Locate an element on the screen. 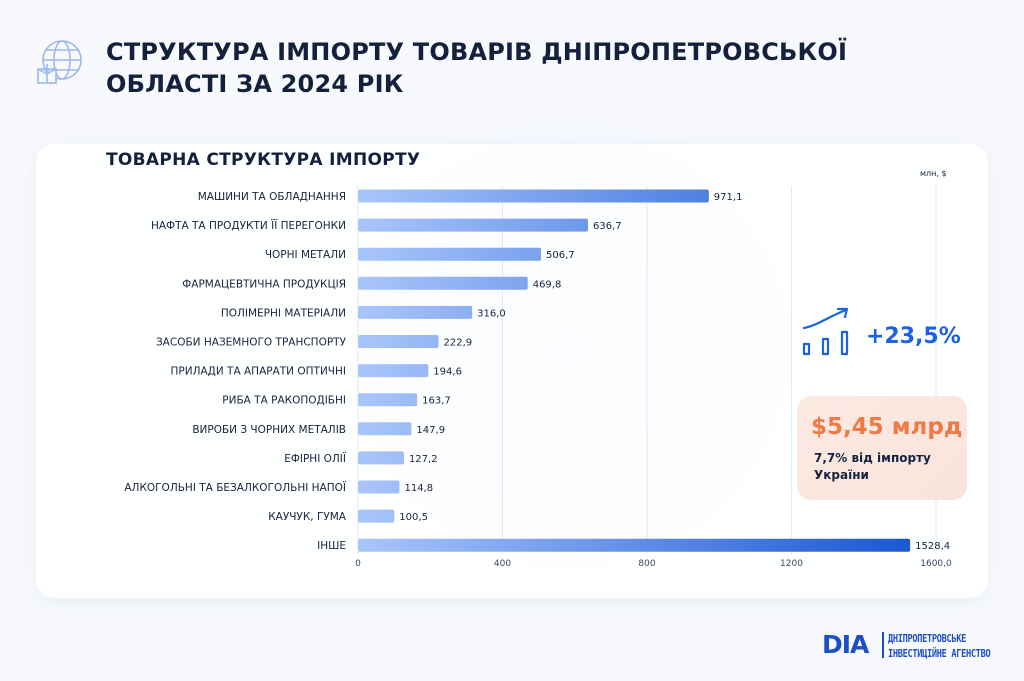  growth-value: +23,5% is located at coordinates (913, 336).